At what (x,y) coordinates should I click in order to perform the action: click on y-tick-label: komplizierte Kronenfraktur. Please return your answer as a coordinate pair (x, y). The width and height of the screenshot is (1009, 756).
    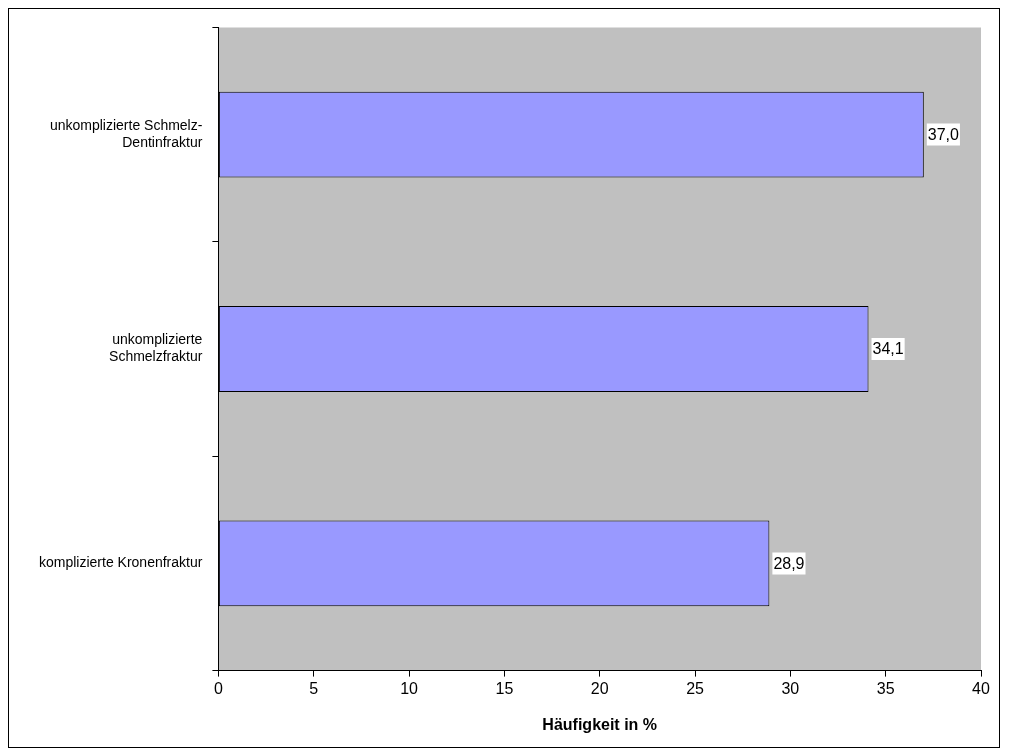
    Looking at the image, I should click on (120, 562).